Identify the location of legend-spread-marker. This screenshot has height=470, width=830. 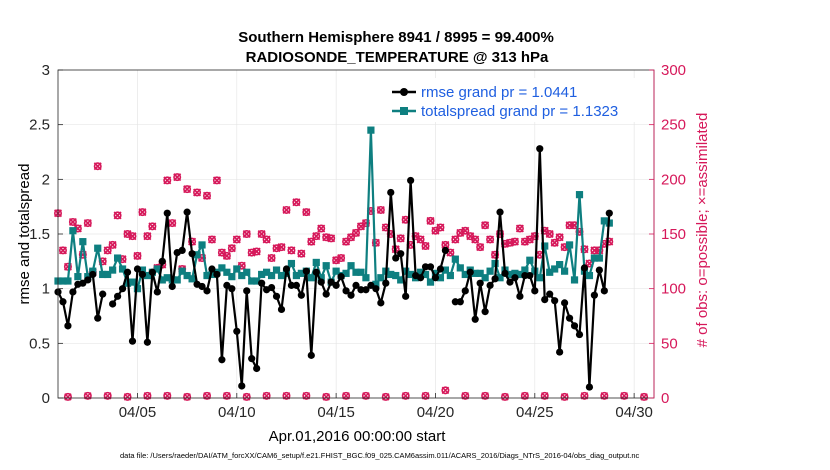
(404, 111).